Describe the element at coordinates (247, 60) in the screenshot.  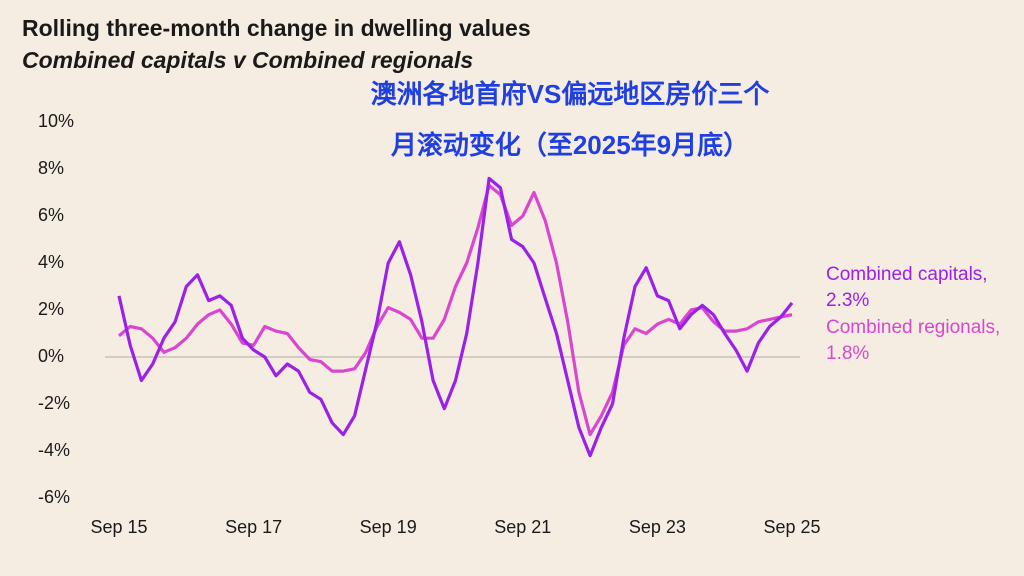
I see `chart-subtitle: Combined capitals v Combined regionals` at that location.